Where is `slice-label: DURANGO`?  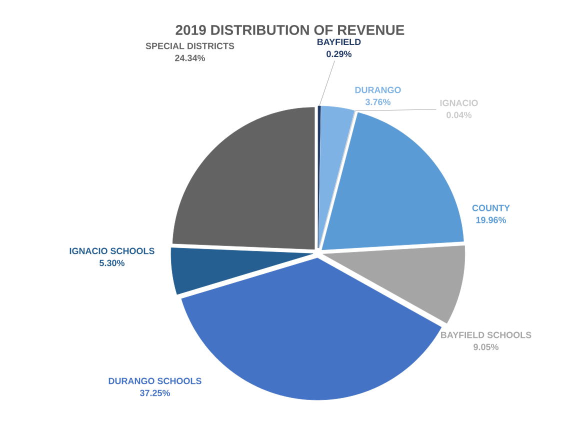
slice-label: DURANGO is located at coordinates (378, 90).